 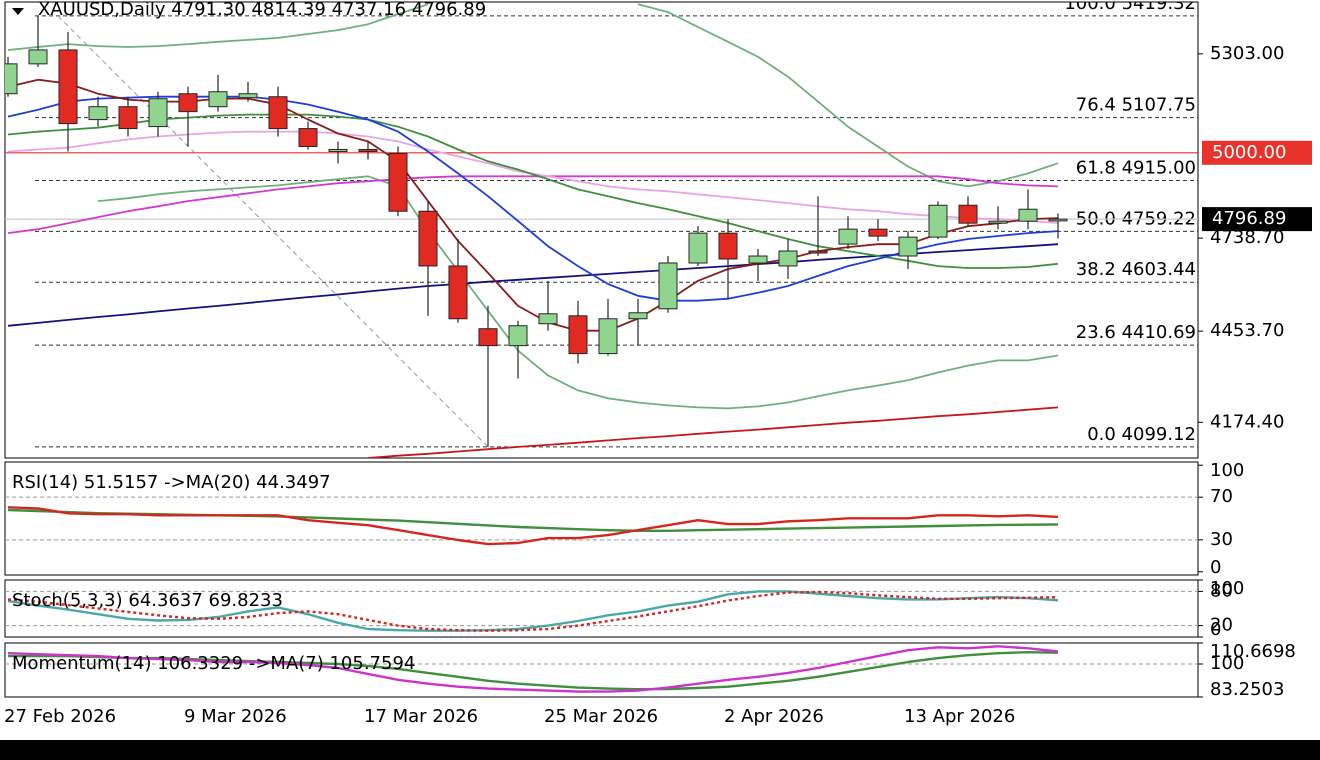 What do you see at coordinates (660, 750) in the screenshot?
I see `bottom-bar` at bounding box center [660, 750].